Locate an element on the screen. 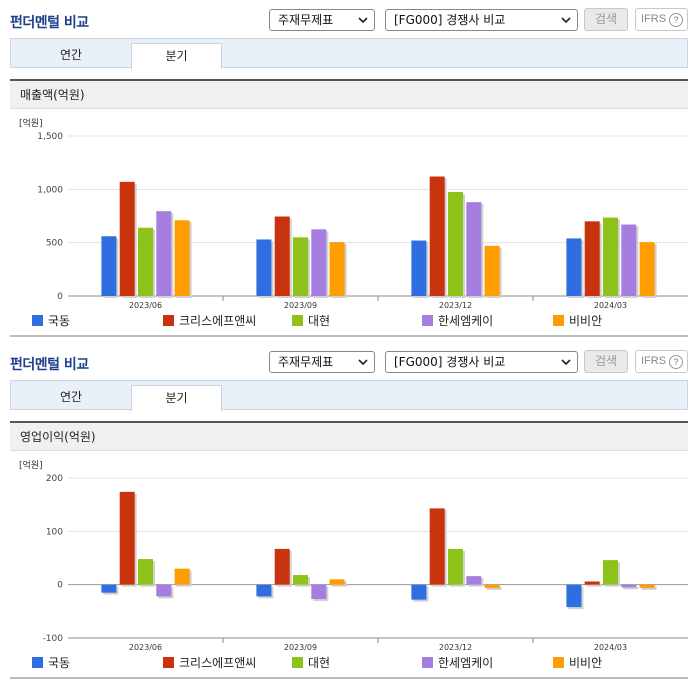  divider is located at coordinates (349, 678).